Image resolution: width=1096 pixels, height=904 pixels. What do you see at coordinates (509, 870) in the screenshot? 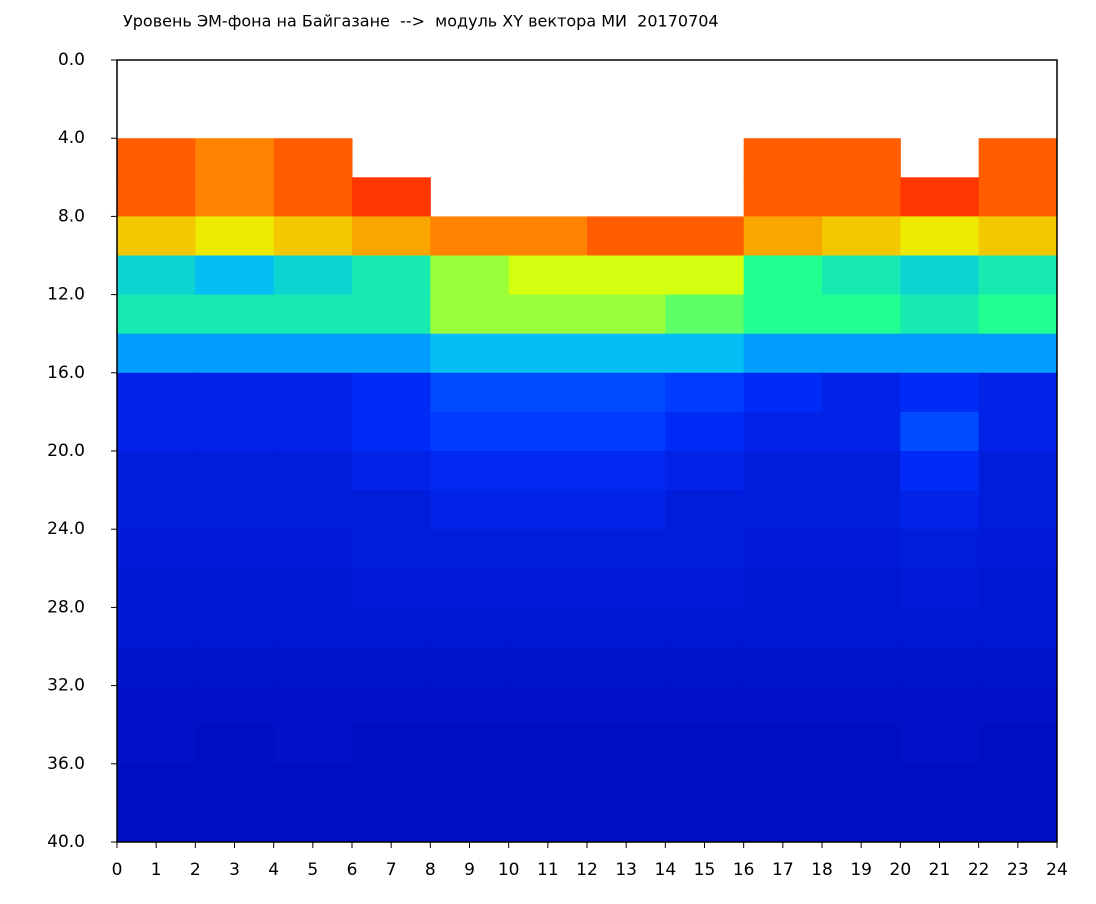
I see `x-tick-label: 10` at bounding box center [509, 870].